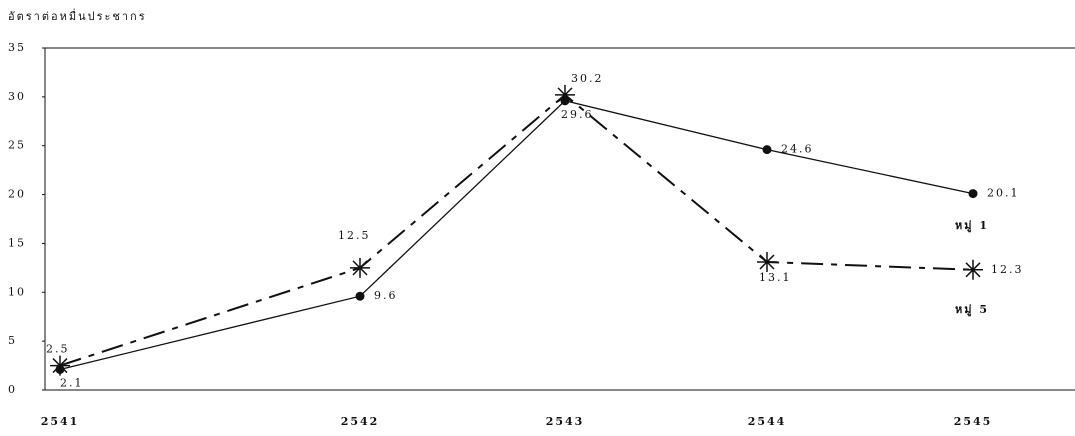 The image size is (1075, 436). I want to click on x-tick-label: 2543, so click(565, 421).